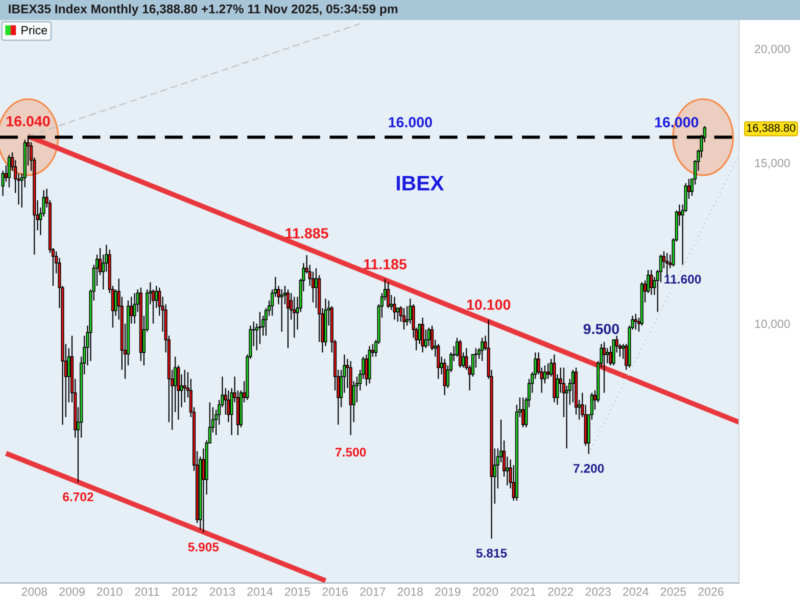  What do you see at coordinates (601, 329) in the screenshot?
I see `annotation: 9.500` at bounding box center [601, 329].